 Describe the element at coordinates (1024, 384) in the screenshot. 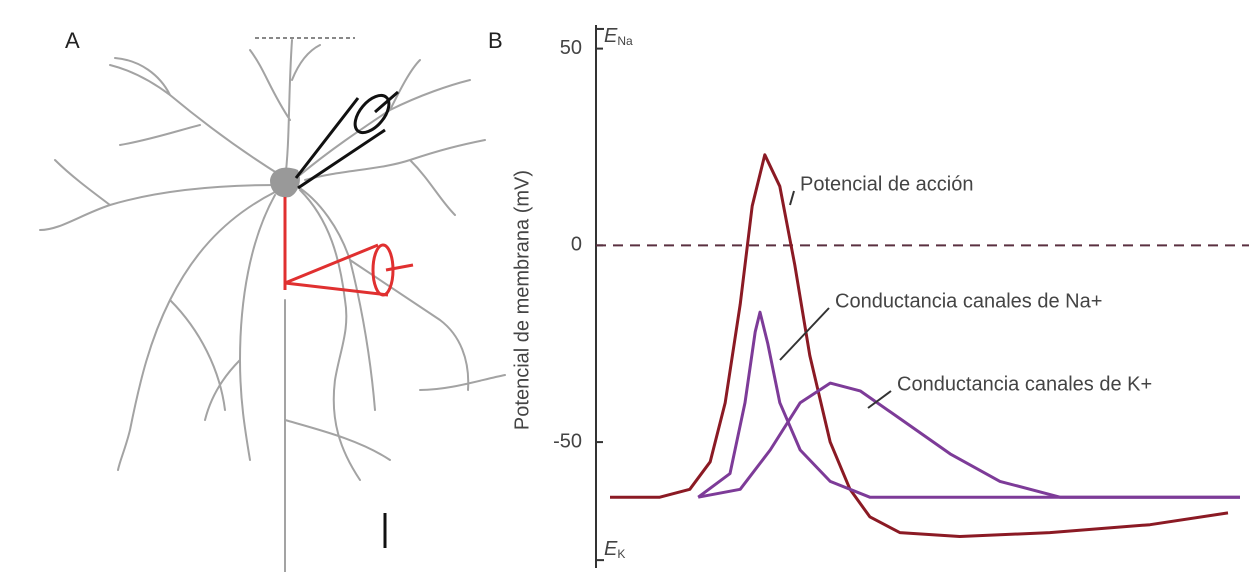

I see `series-label: Conductancia canales de K+` at that location.